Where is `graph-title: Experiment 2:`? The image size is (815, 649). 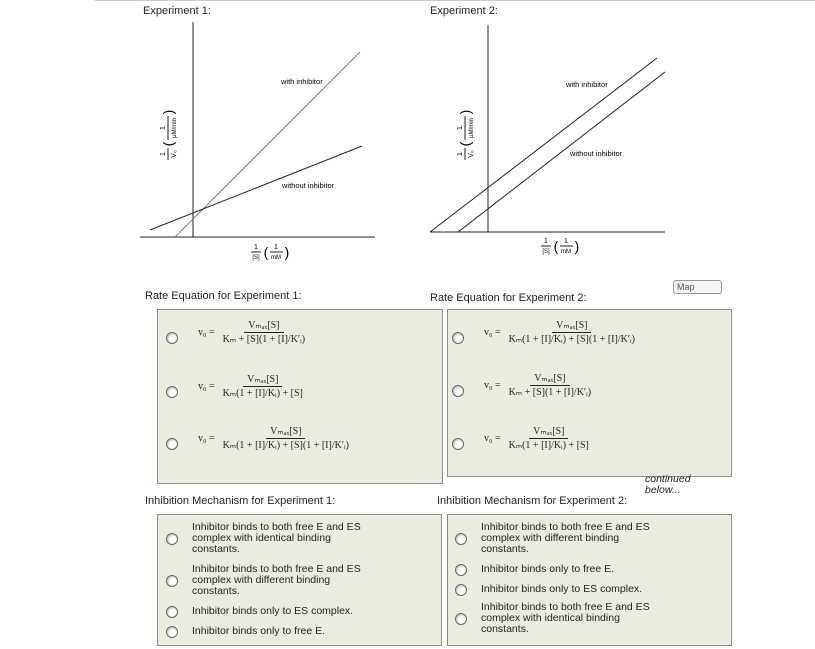
graph-title: Experiment 2: is located at coordinates (464, 11).